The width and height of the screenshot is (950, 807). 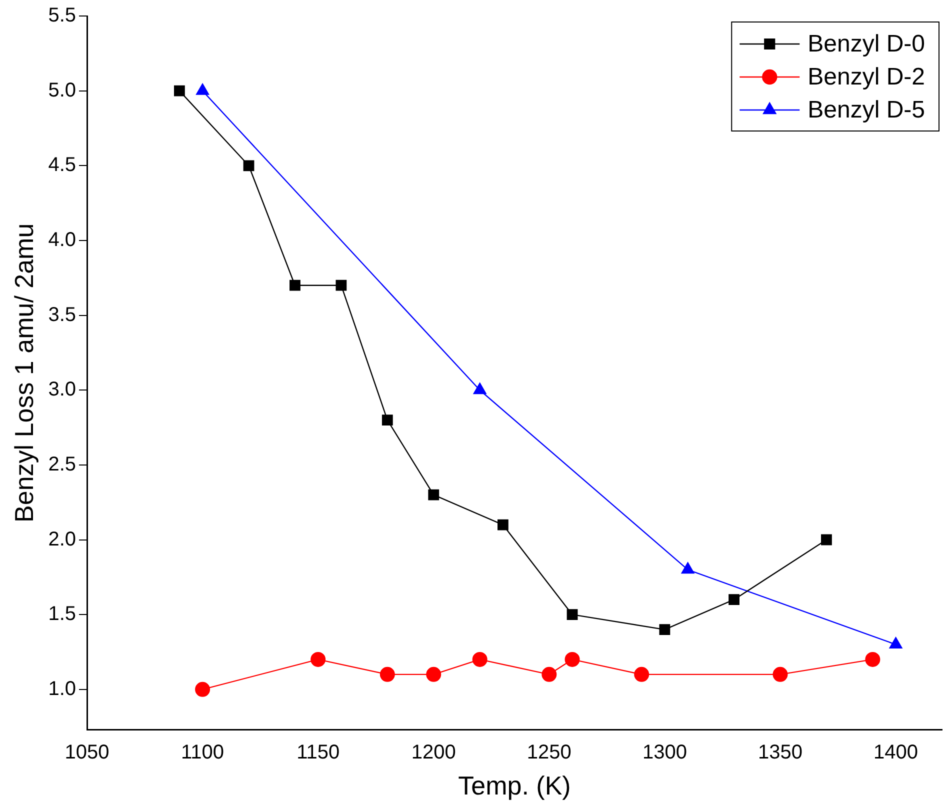 I want to click on x-tick-label: 1250, so click(x=549, y=752).